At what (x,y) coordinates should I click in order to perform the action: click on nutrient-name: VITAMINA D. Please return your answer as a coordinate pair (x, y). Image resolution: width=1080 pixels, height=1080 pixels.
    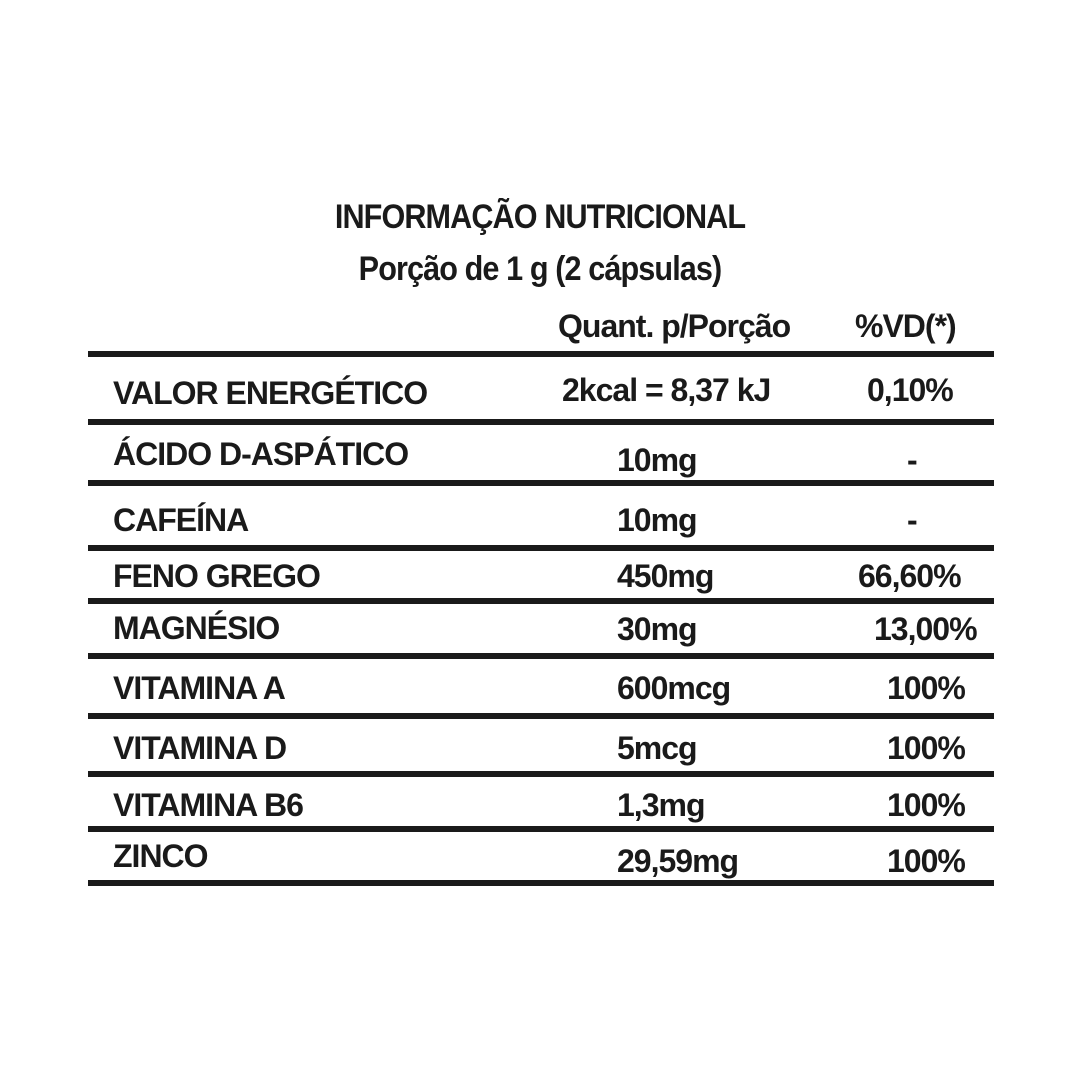
    Looking at the image, I should click on (200, 748).